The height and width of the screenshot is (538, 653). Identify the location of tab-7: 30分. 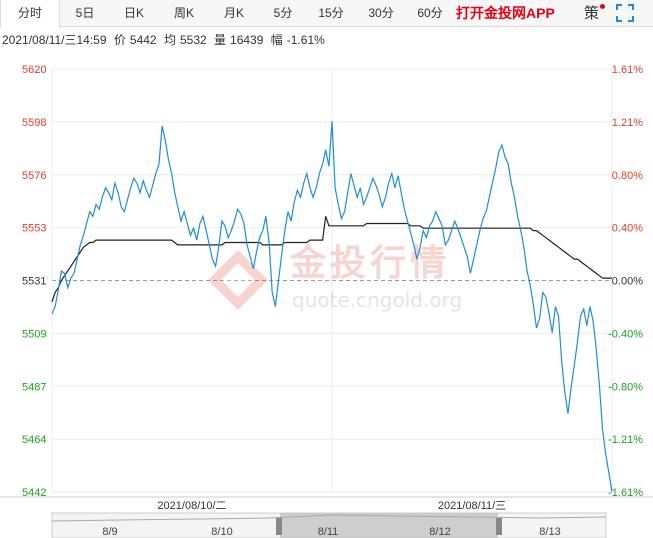
(381, 13).